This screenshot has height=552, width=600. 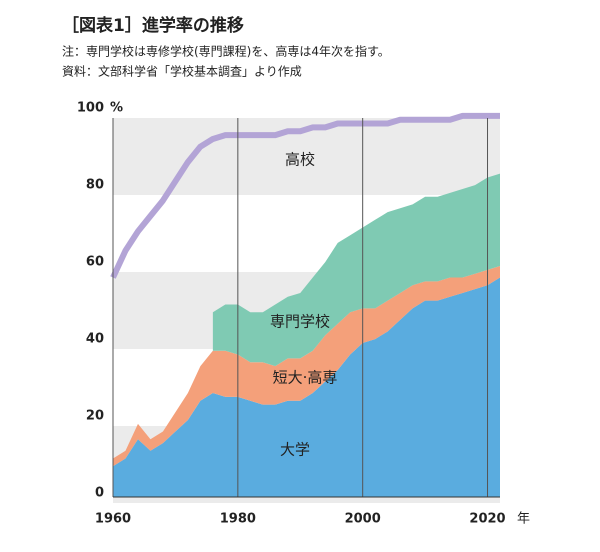 What do you see at coordinates (182, 71) in the screenshot?
I see `chart-subtitle: 資料：文部科学省「学校基本調査」より作成` at bounding box center [182, 71].